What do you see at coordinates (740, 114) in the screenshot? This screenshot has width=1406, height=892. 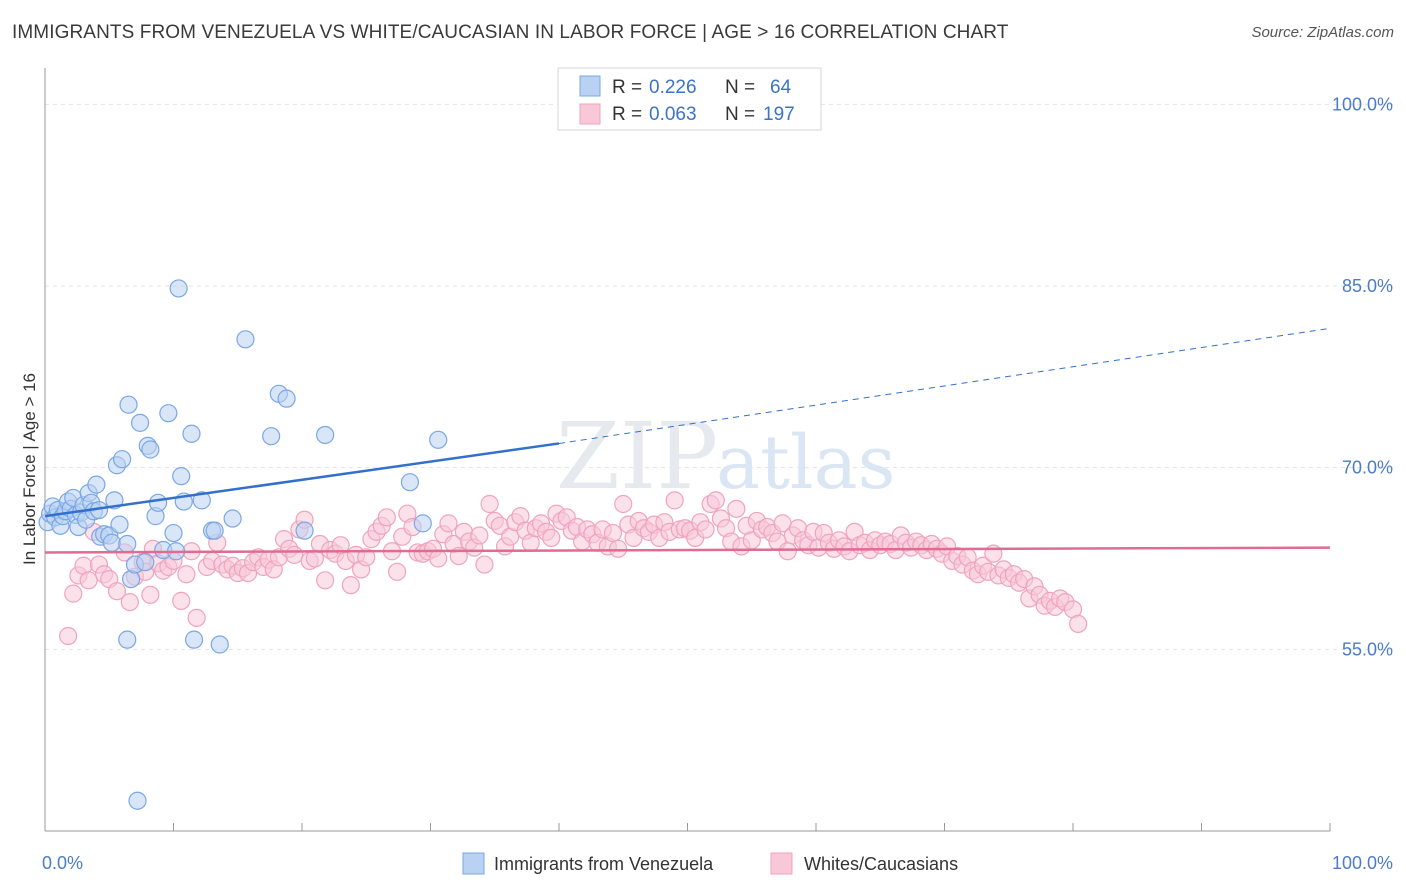 I see `legend-n-label-2: N =` at bounding box center [740, 114].